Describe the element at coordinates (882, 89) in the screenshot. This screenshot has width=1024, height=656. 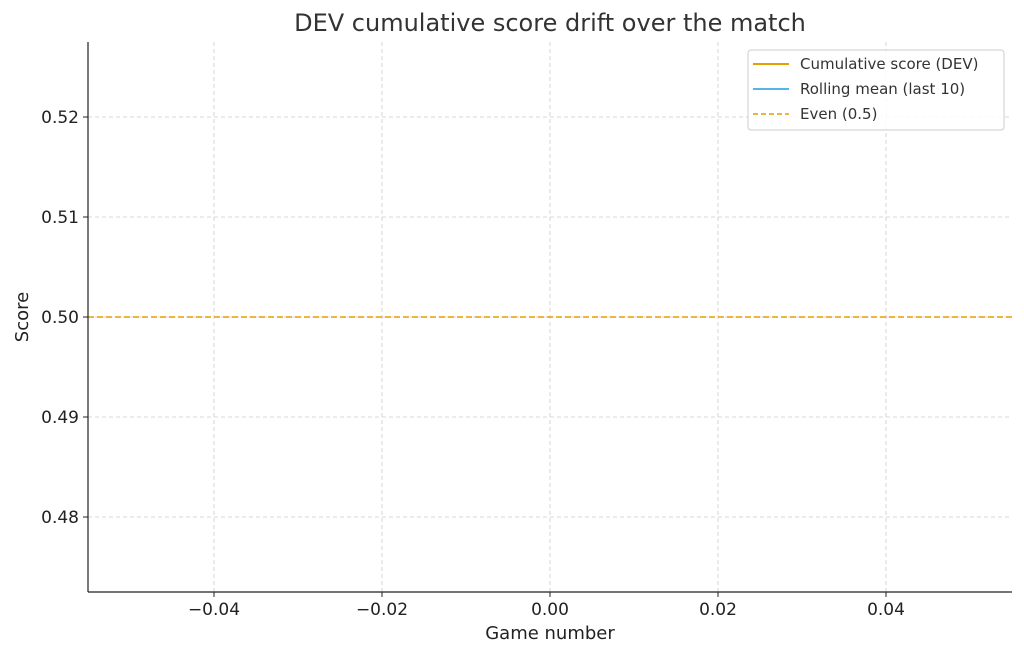
I see `legend-label: Rolling mean (last 10)` at that location.